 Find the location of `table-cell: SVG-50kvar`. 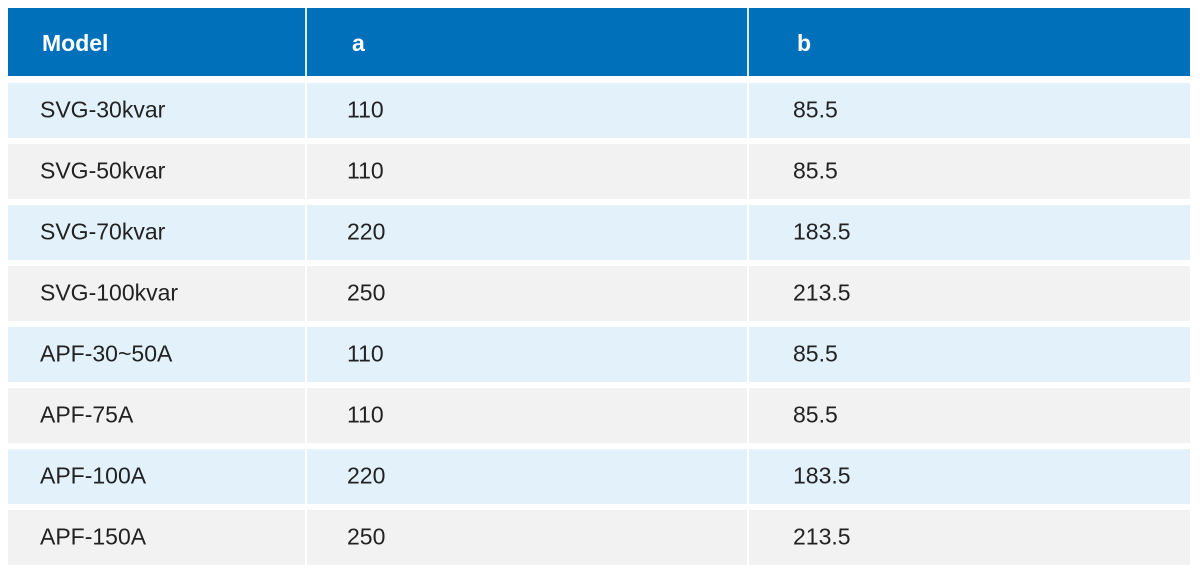

table-cell: SVG-50kvar is located at coordinates (103, 171).